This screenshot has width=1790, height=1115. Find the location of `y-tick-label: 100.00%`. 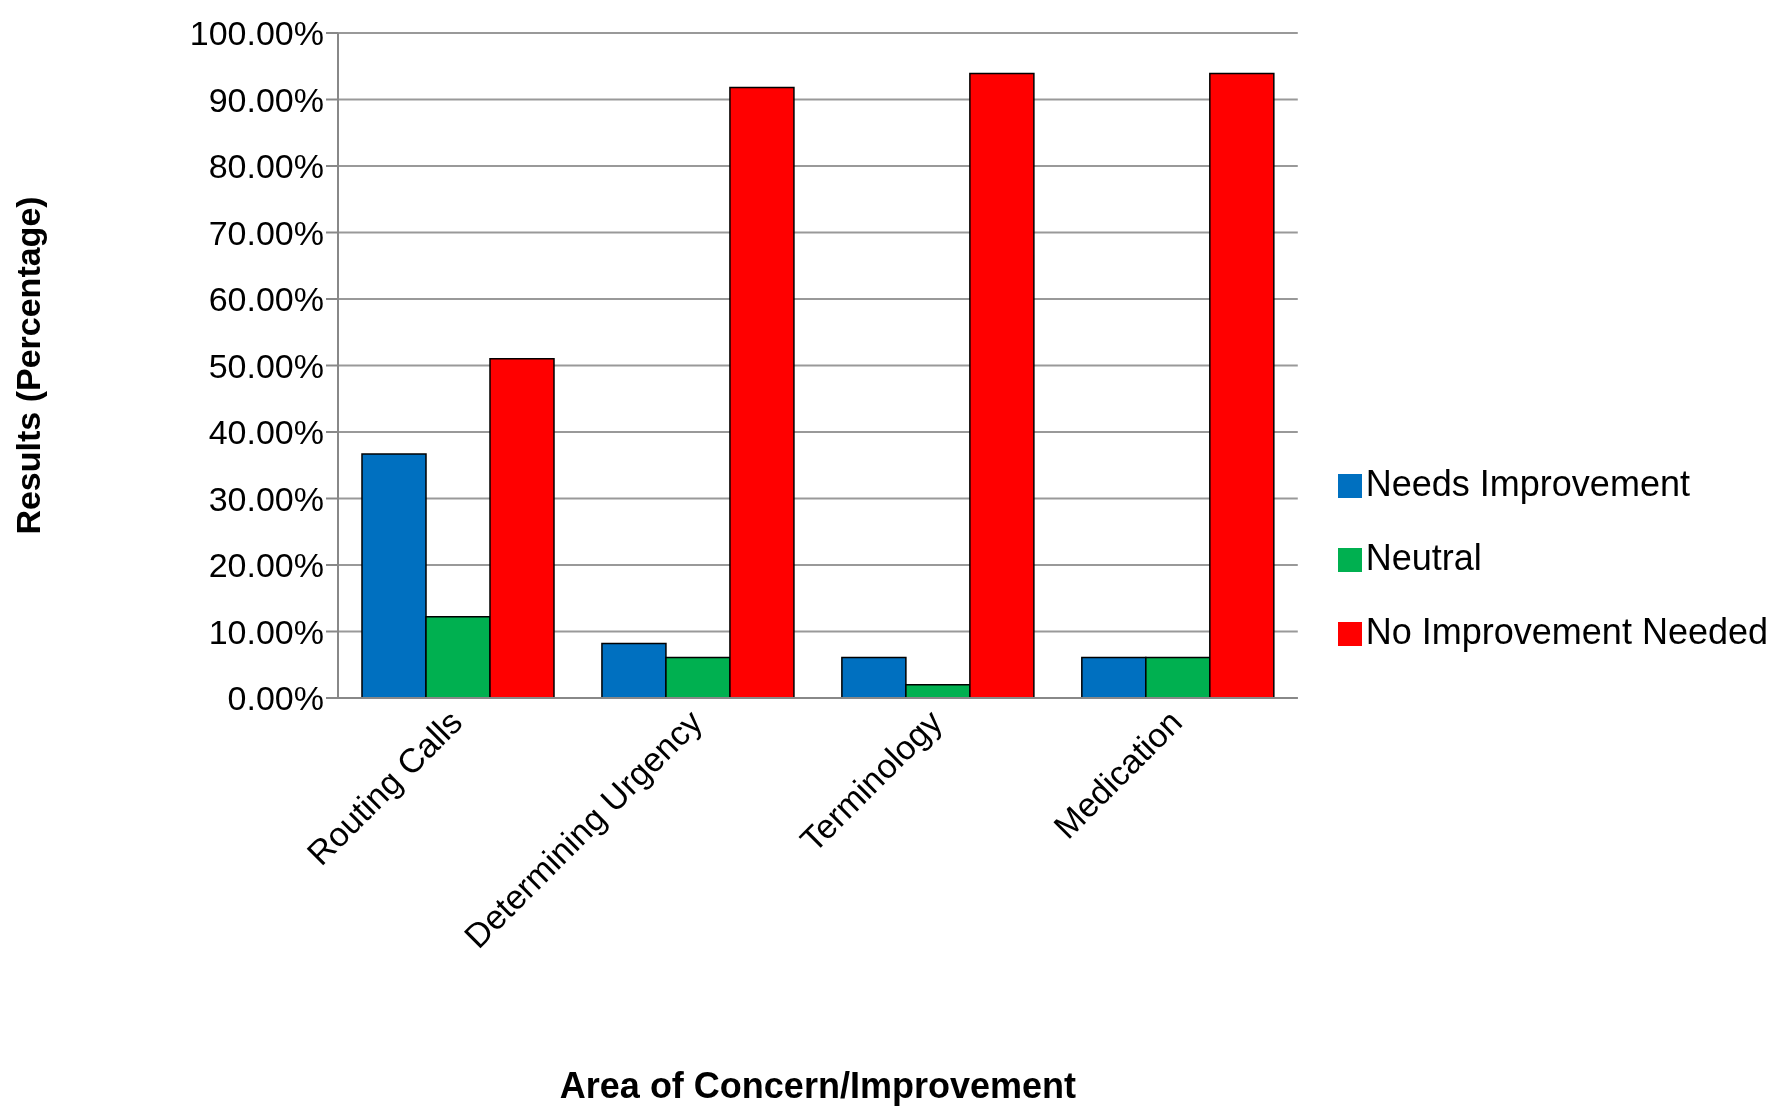

y-tick-label: 100.00% is located at coordinates (256, 33).